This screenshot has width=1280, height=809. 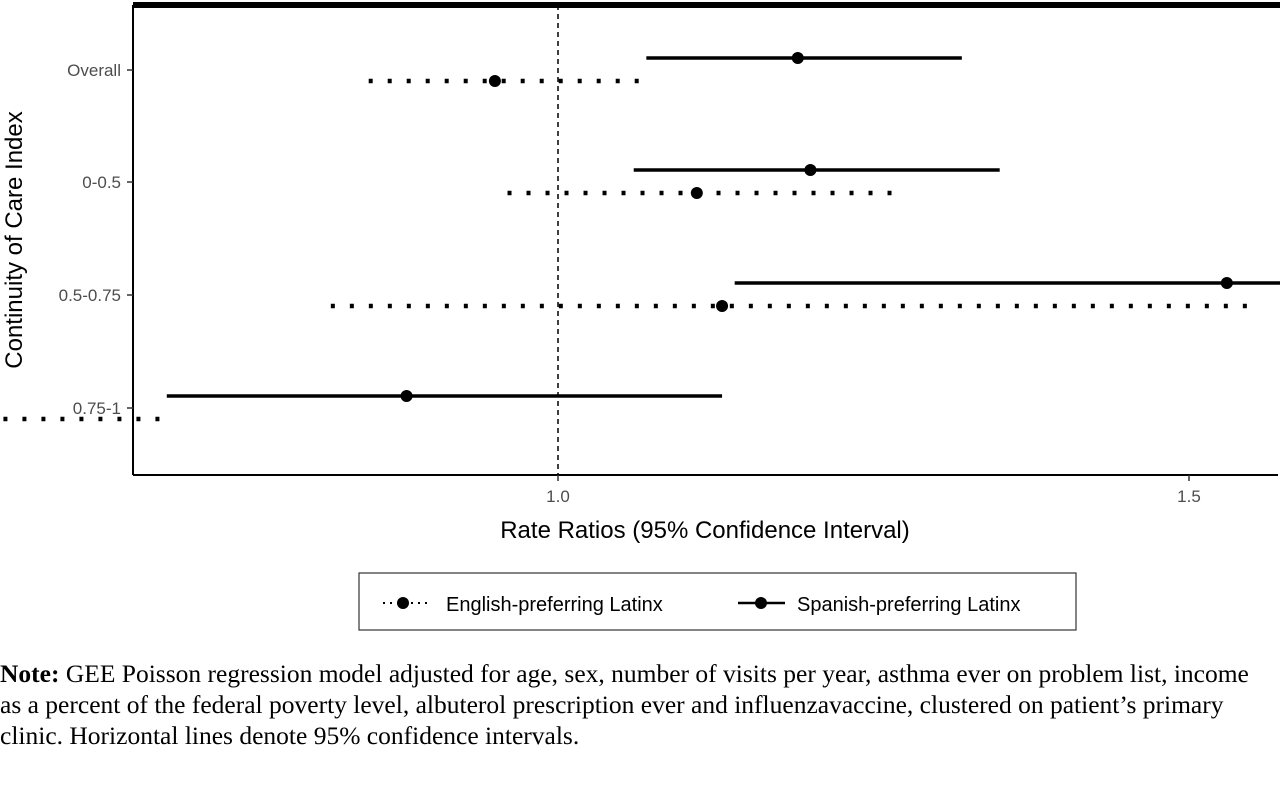 What do you see at coordinates (908, 605) in the screenshot?
I see `legend-label-spanish: Spanish-preferring Latinx` at bounding box center [908, 605].